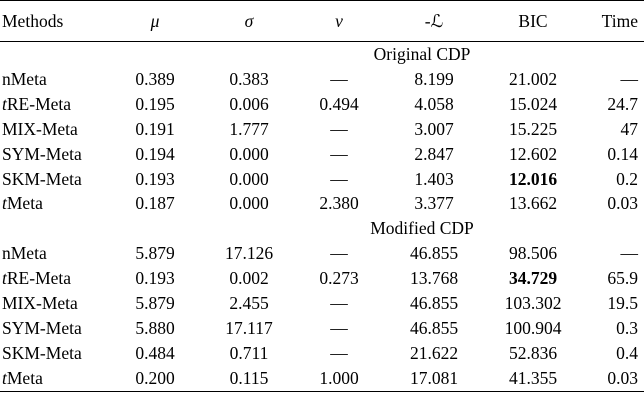 This screenshot has height=409, width=644. I want to click on cell-mu: 5.880, so click(155, 327).